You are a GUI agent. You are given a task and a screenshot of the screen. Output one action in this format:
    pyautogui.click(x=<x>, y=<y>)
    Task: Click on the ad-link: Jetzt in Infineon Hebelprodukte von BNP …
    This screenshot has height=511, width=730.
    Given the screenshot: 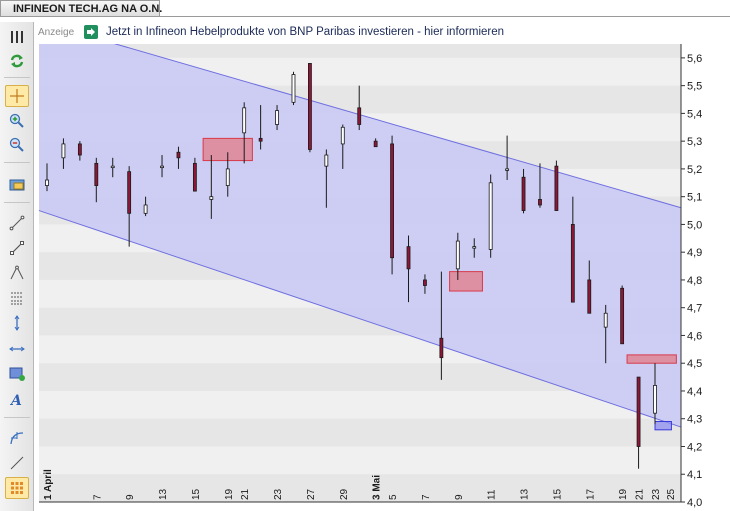 What is the action you would take?
    pyautogui.click(x=305, y=32)
    